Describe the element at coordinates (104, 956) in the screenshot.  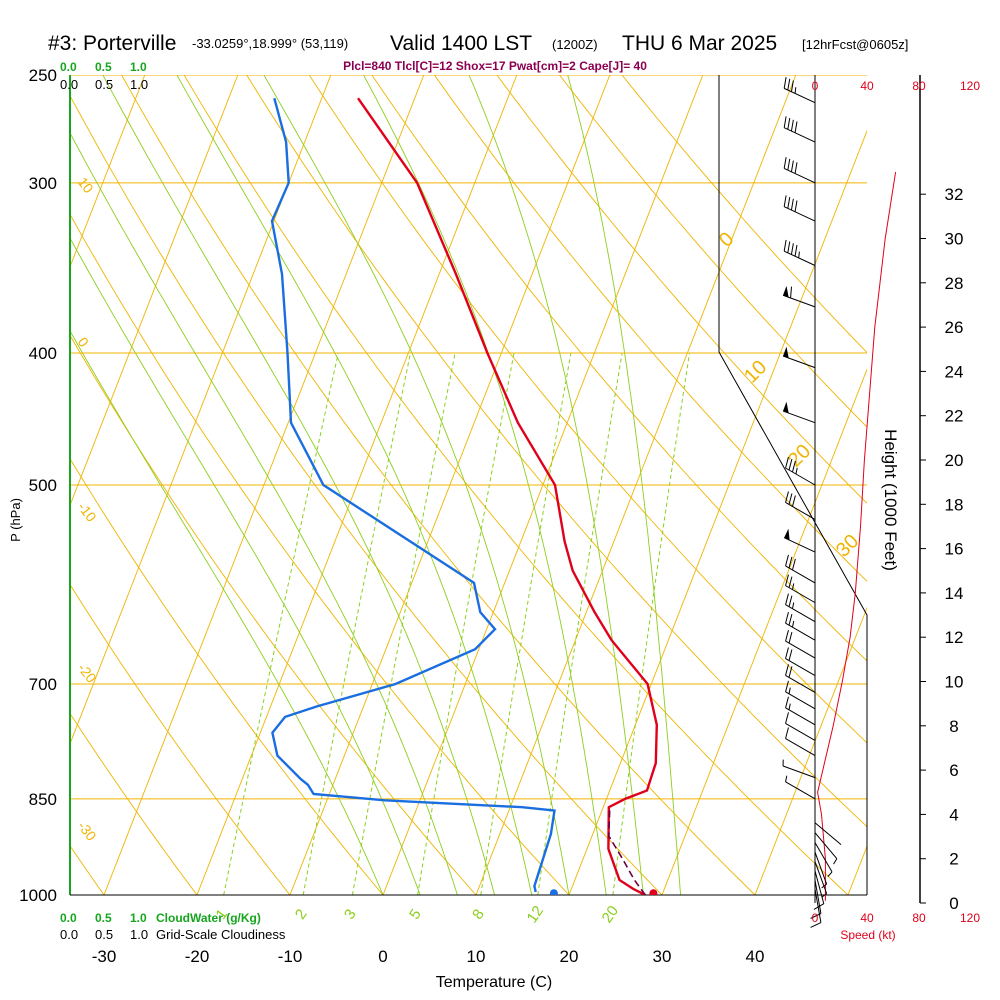
I see `temperature-tick-label: -30` at that location.